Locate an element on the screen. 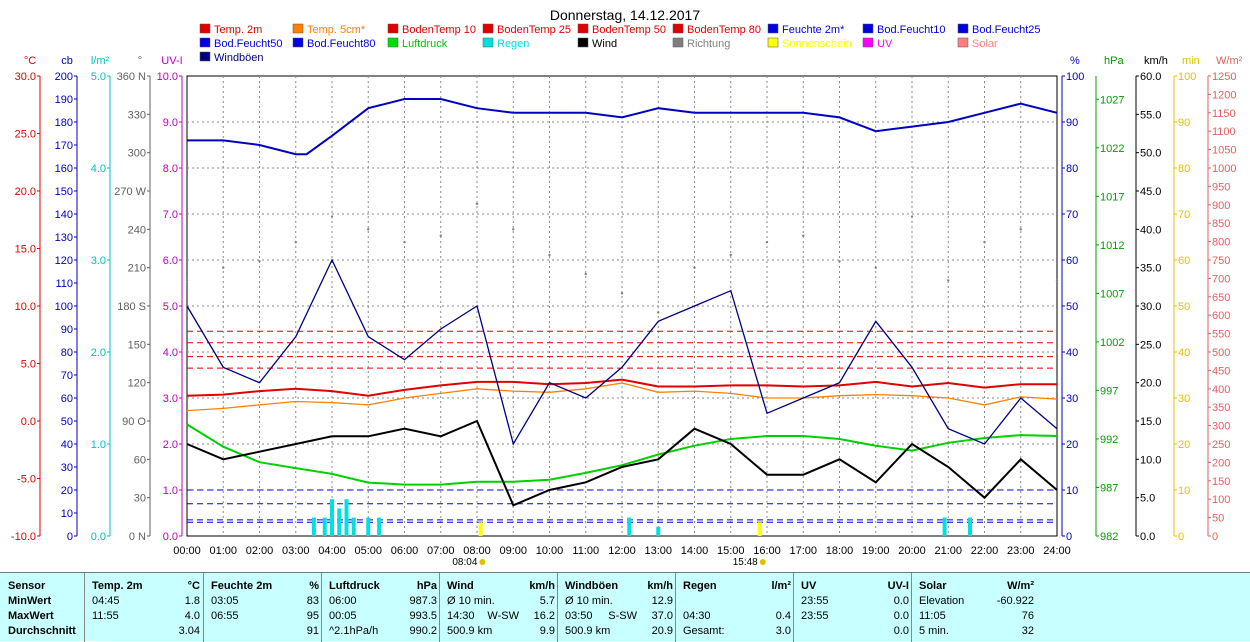 The width and height of the screenshot is (1250, 642). axis-tick-label: 150 is located at coordinates (137, 345).